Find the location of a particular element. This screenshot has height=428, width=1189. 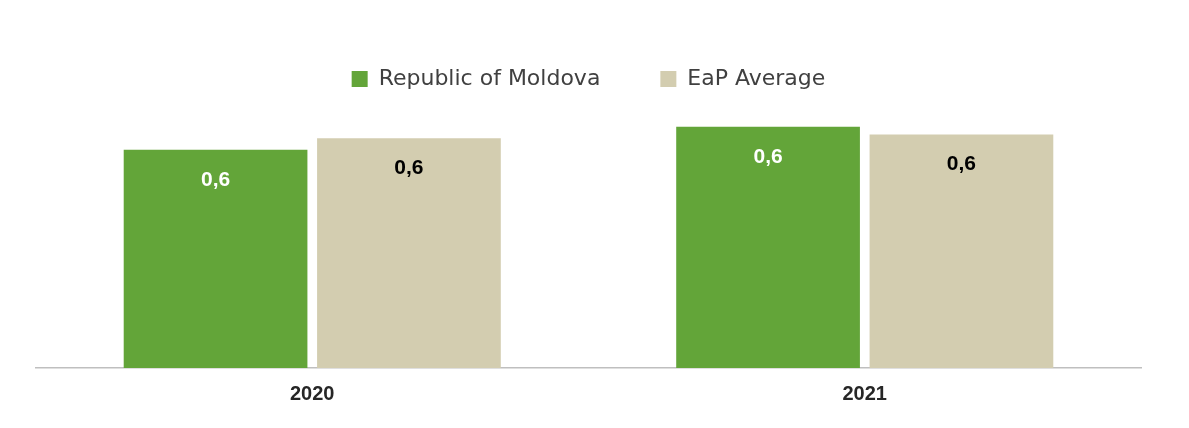

x-tick-label: 2021 is located at coordinates (864, 392).